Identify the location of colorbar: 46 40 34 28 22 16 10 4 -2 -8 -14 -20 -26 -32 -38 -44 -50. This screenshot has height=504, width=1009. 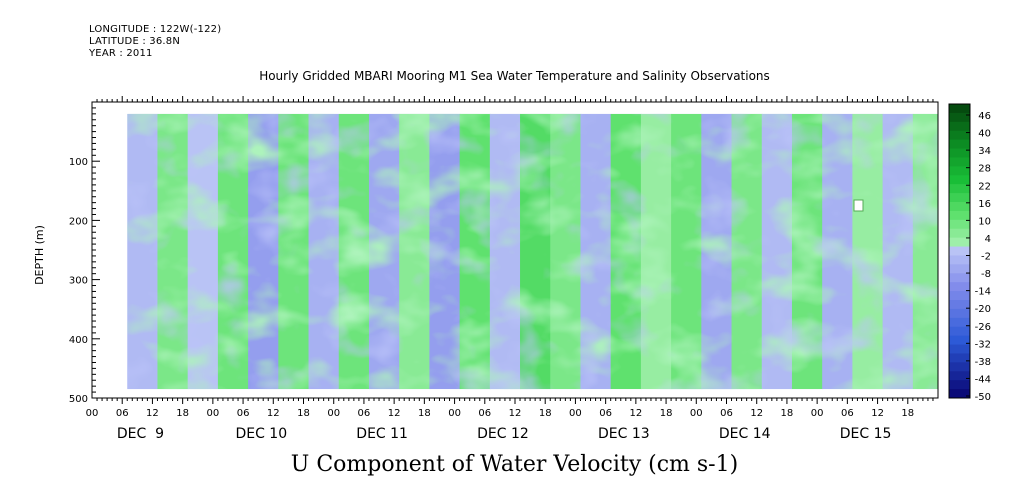
(969, 253).